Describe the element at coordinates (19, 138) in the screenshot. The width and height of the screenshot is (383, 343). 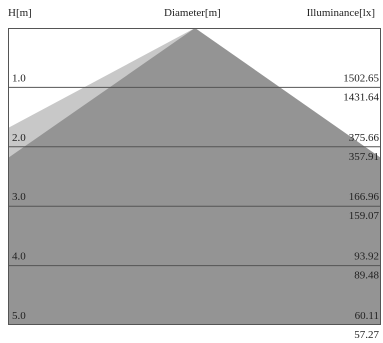
I see `height-tick-label: 2.0` at that location.